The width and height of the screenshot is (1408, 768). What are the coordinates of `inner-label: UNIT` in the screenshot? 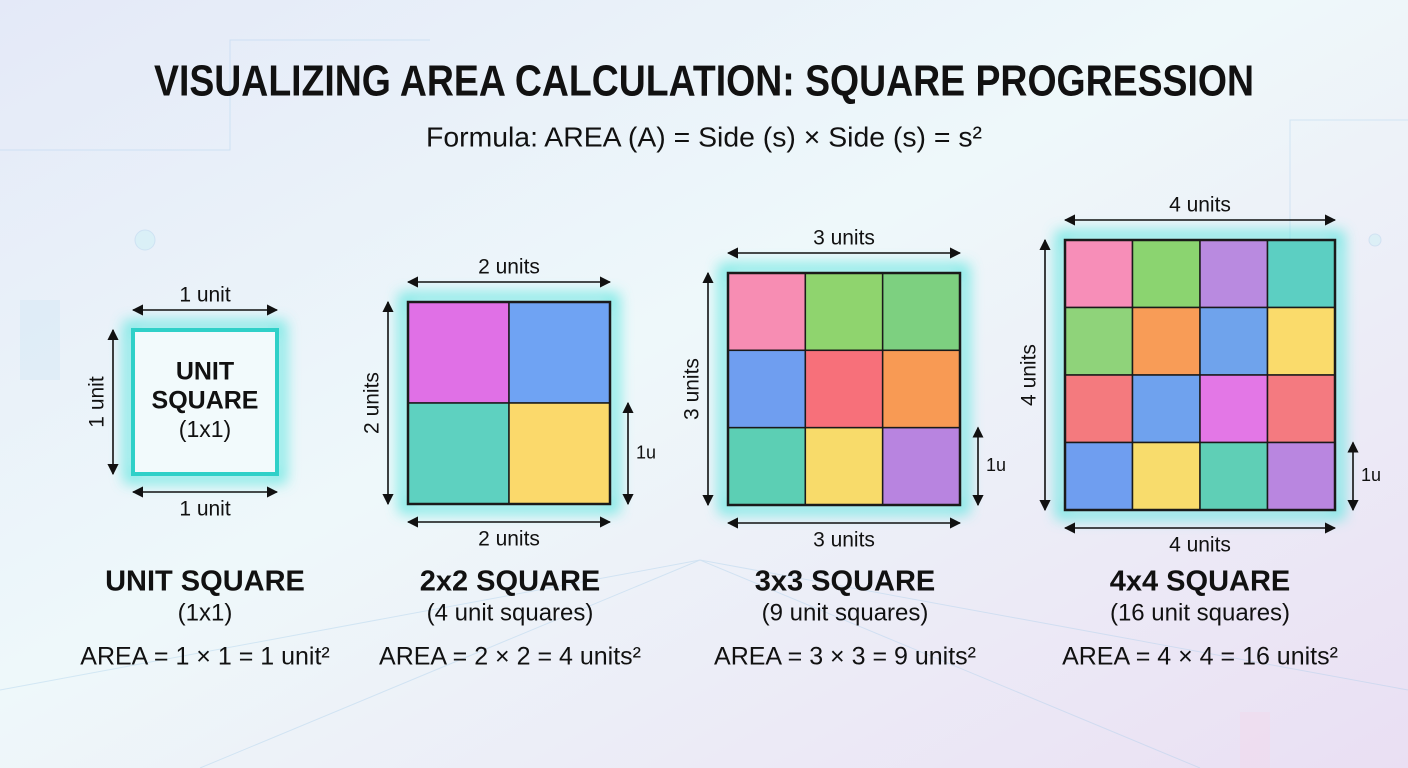 It's located at (205, 372).